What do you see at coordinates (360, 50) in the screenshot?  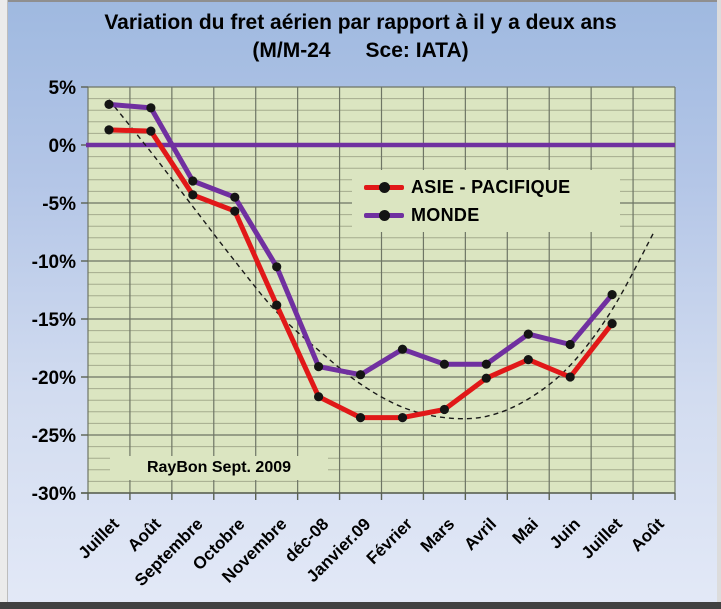 I see `chart-title-line2: (M/M-24 Sce: IATA)` at bounding box center [360, 50].